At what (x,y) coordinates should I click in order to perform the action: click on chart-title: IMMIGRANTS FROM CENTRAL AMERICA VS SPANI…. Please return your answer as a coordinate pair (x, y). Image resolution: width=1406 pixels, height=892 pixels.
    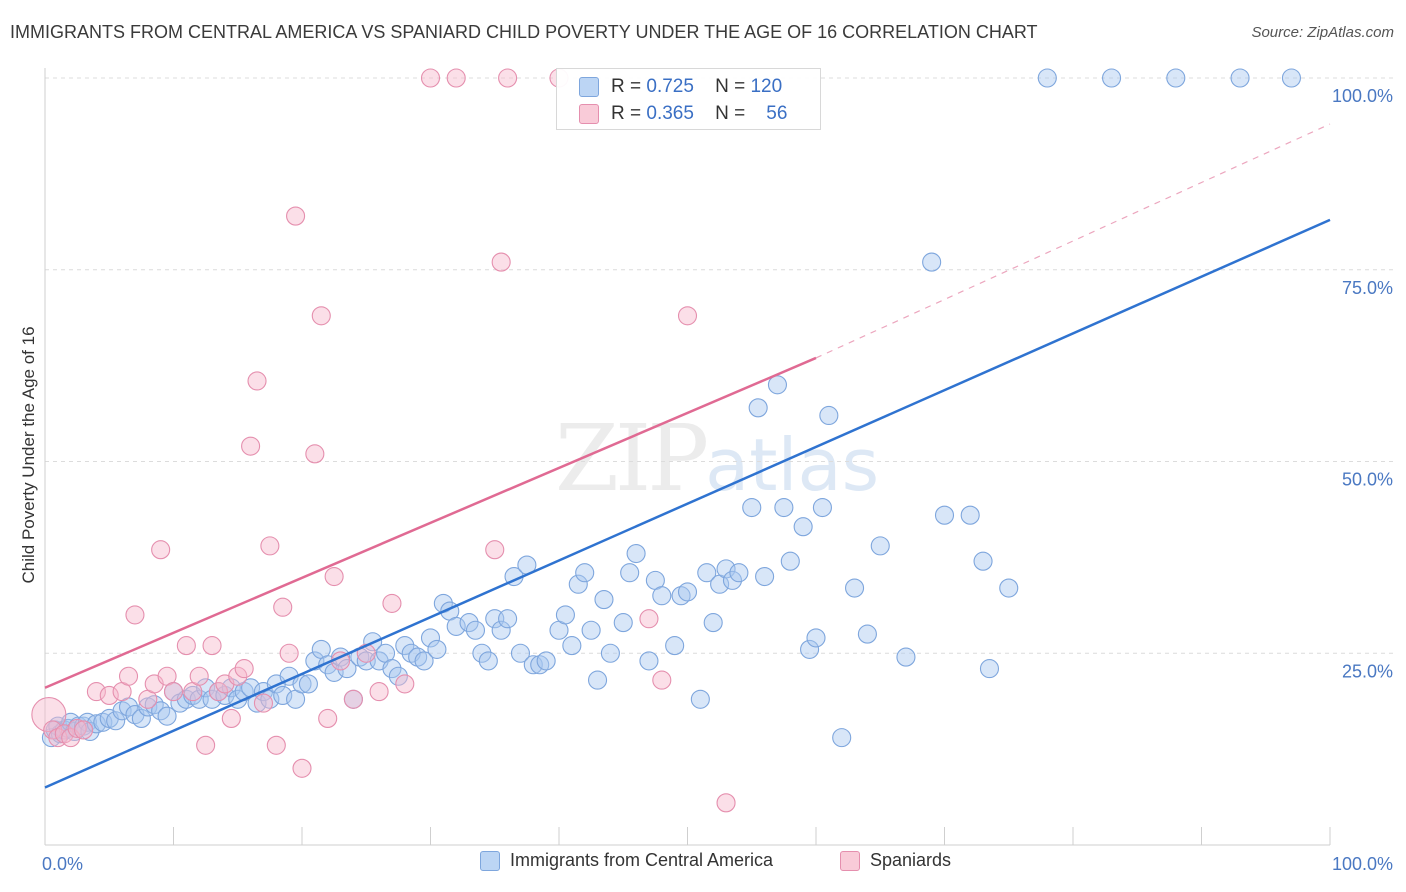
    Looking at the image, I should click on (524, 32).